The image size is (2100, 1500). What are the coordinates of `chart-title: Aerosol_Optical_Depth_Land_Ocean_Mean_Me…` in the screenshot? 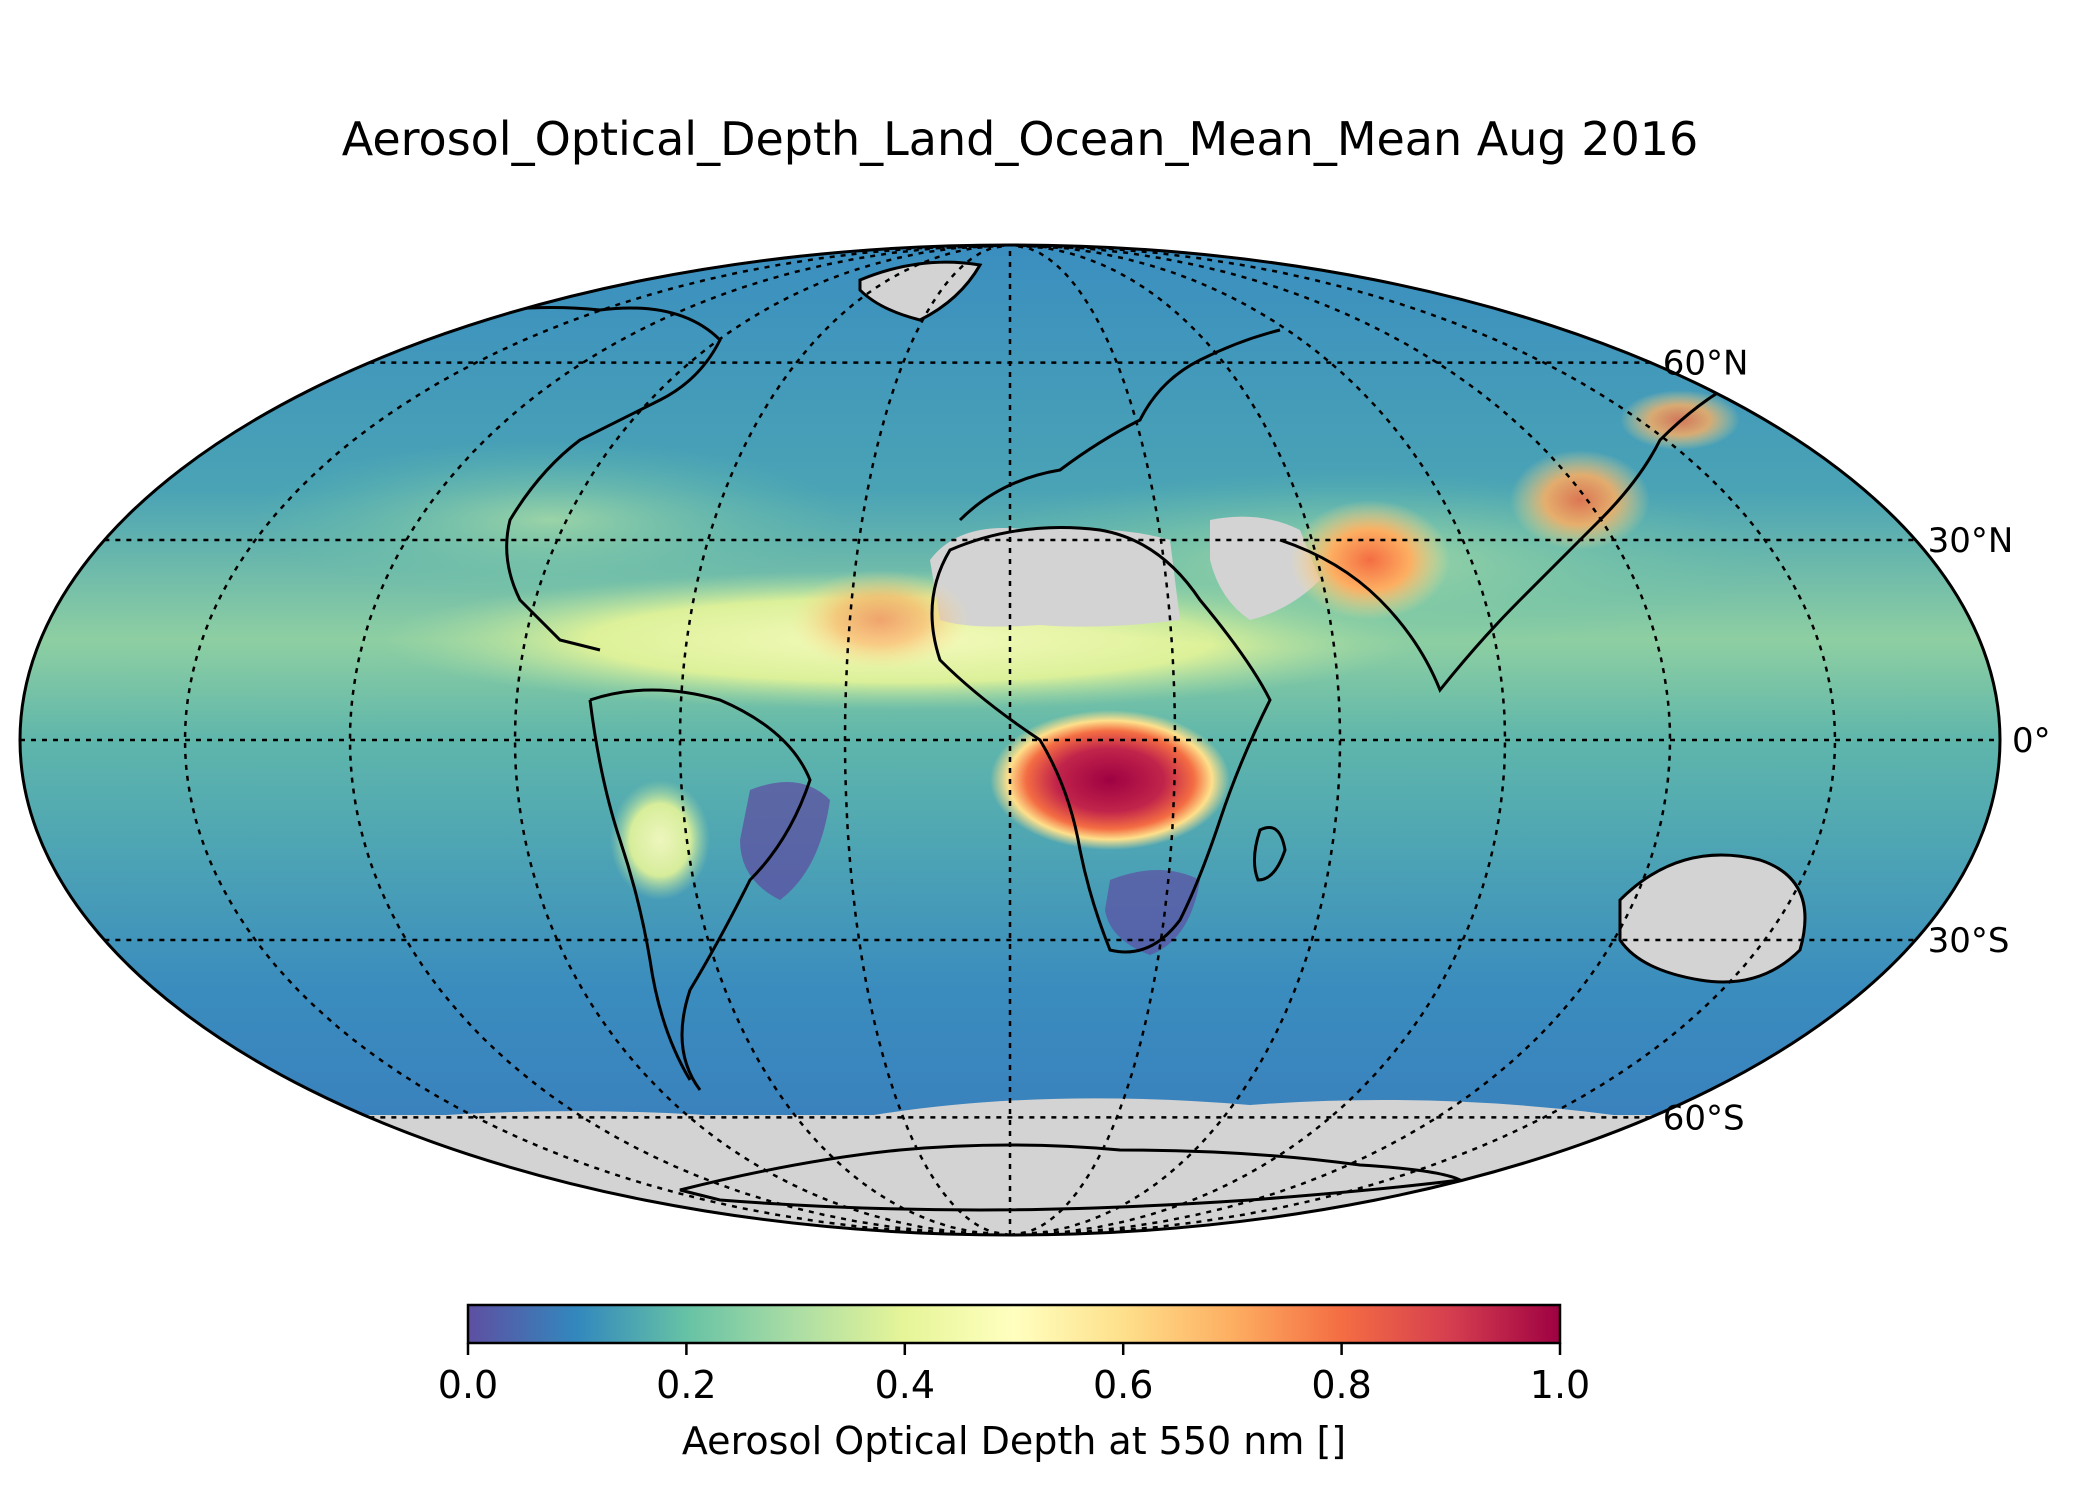 It's located at (1020, 139).